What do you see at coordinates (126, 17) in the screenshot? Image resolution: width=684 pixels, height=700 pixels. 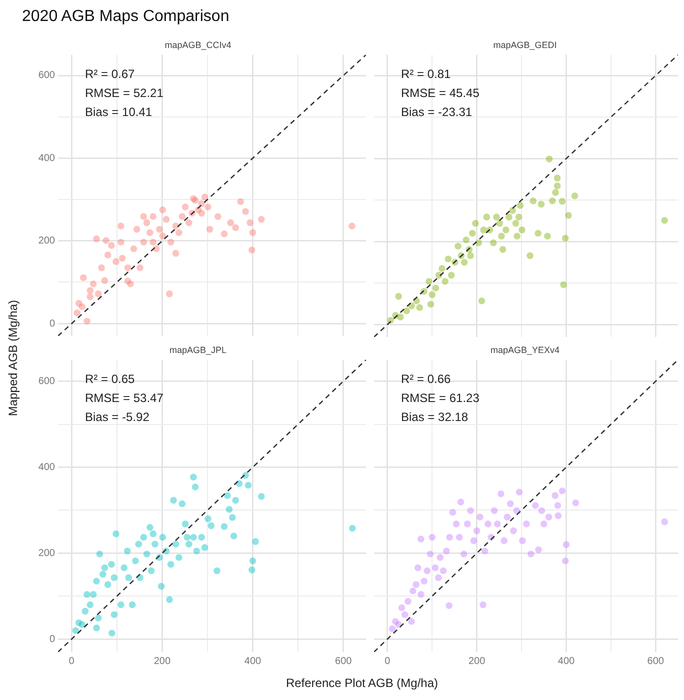 I see `chart-title: 2020 AGB Maps Comparison` at bounding box center [126, 17].